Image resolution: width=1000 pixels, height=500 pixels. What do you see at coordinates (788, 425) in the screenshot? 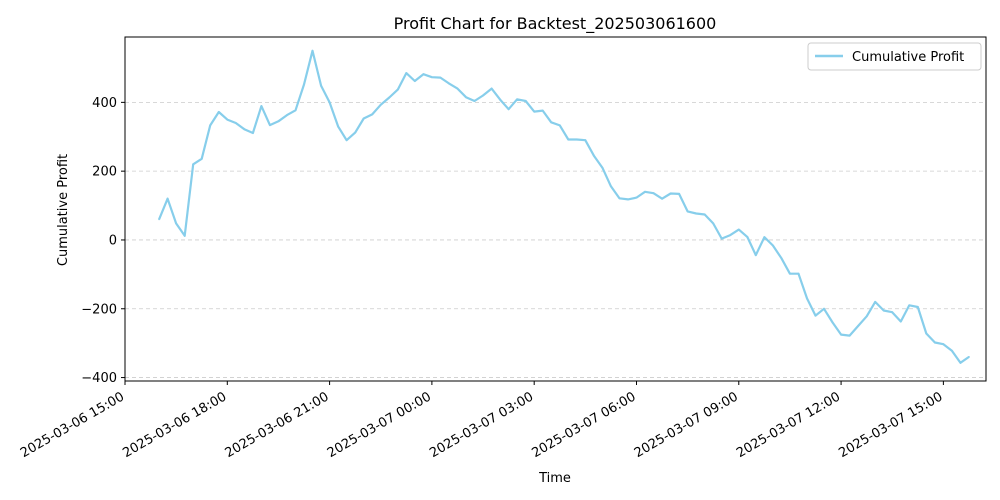
I see `x-tick-label: 2025-03-07 12:00` at bounding box center [788, 425].